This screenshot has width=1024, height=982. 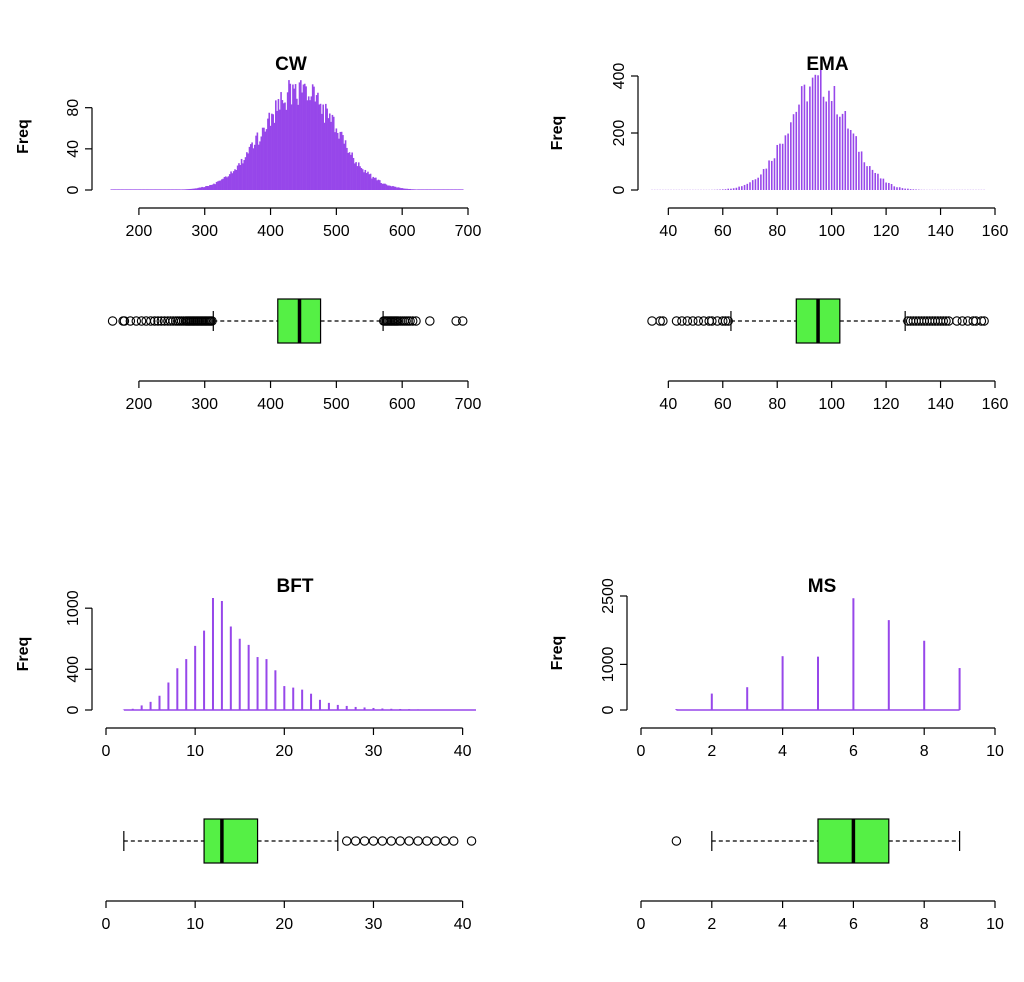 What do you see at coordinates (619, 133) in the screenshot?
I see `y-tick-label: 200` at bounding box center [619, 133].